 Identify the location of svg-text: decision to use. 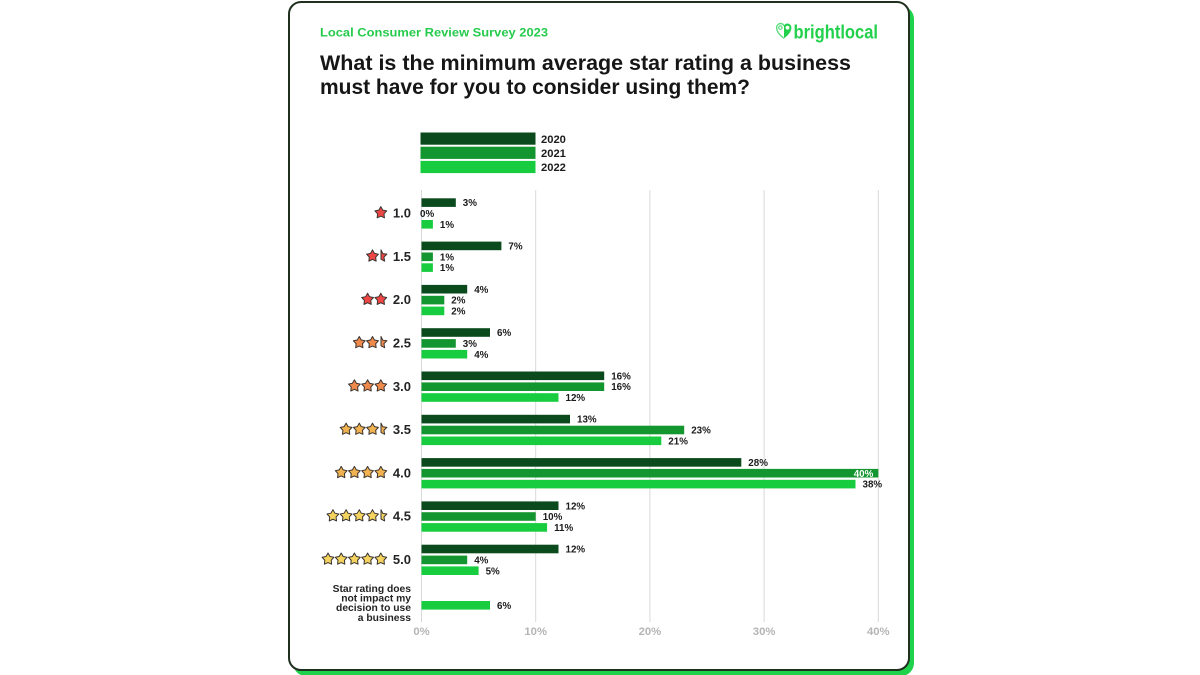
(373, 608).